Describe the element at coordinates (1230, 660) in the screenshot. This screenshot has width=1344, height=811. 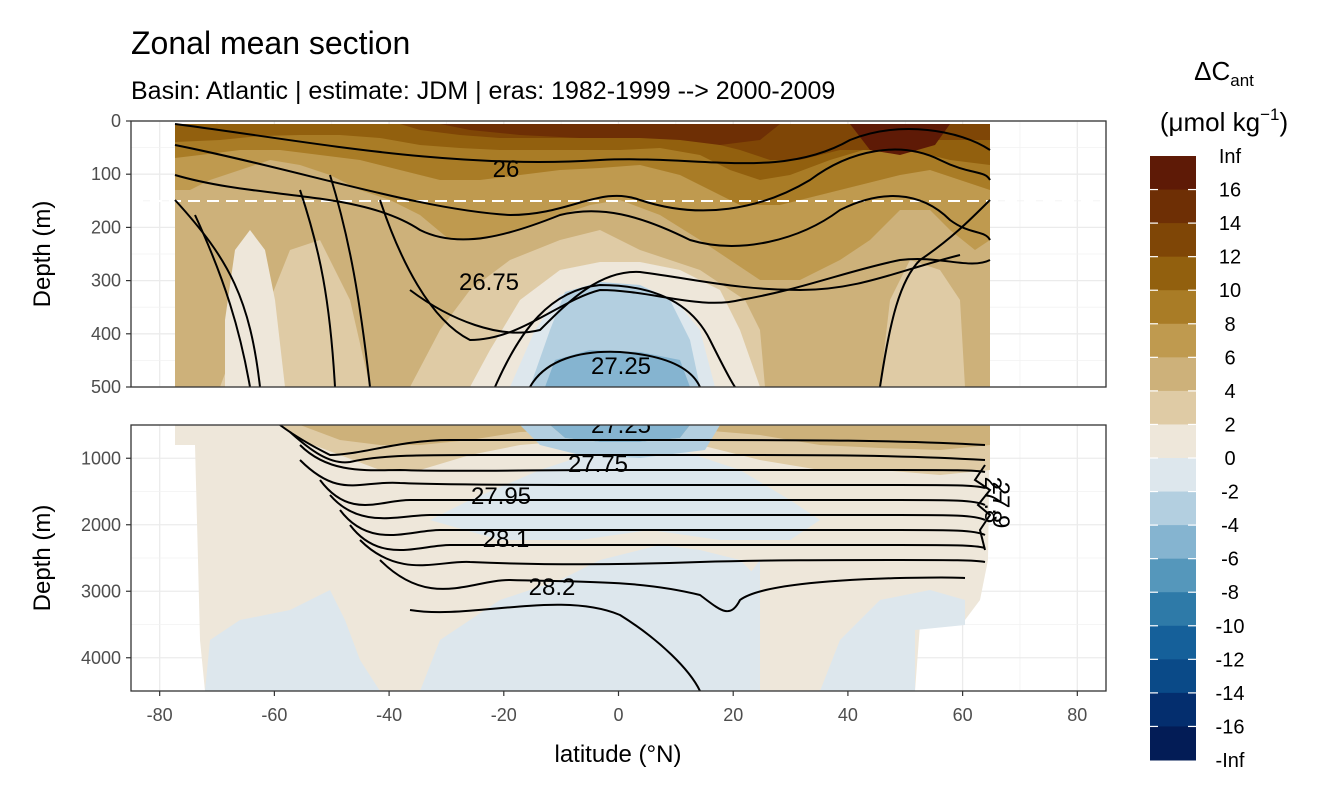
I see `legend-label: -12` at that location.